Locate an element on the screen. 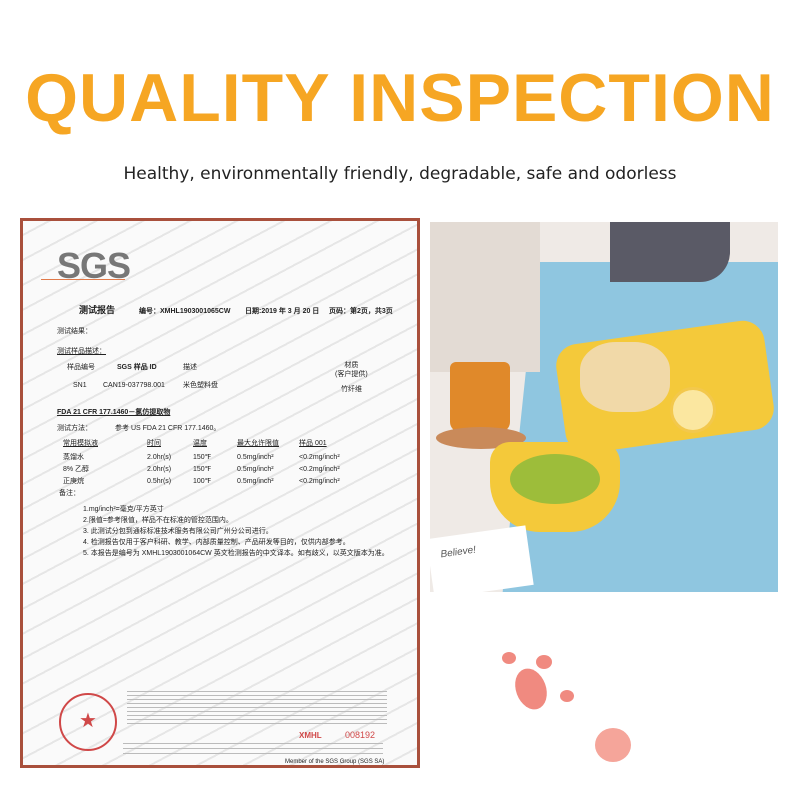  sample-cell: 米色塑料盘 is located at coordinates (200, 385).